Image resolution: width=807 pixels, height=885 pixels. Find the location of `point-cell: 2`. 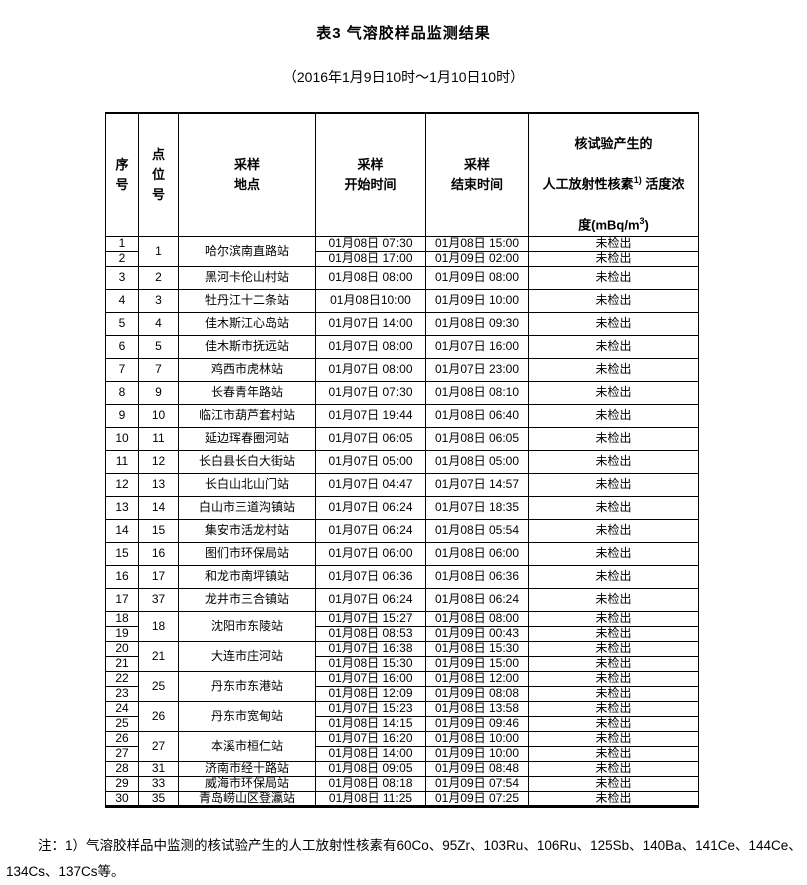

point-cell: 2 is located at coordinates (158, 277).